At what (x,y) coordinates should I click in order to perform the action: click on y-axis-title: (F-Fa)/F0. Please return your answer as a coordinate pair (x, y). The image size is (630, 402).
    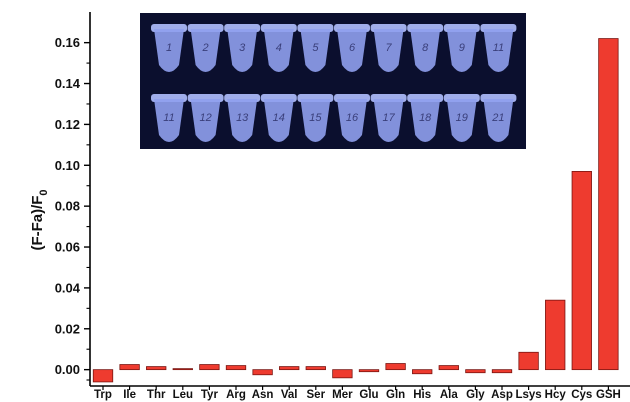
    Looking at the image, I should click on (39, 219).